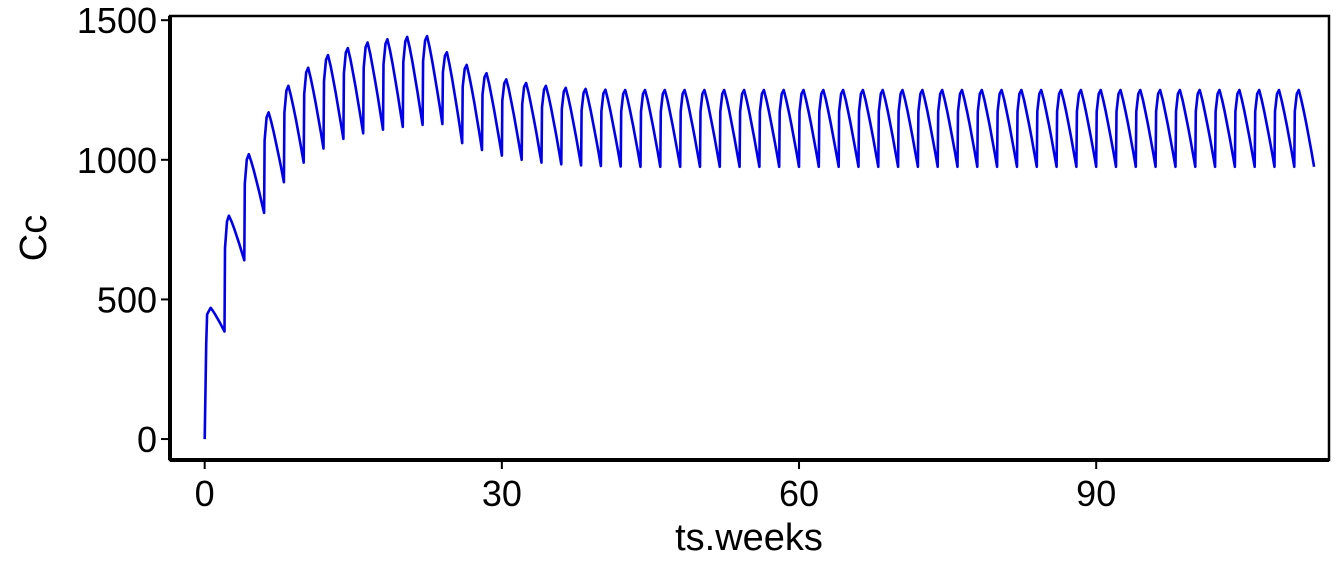 The width and height of the screenshot is (1344, 576). Describe the element at coordinates (502, 493) in the screenshot. I see `x-tick-label: 30` at that location.